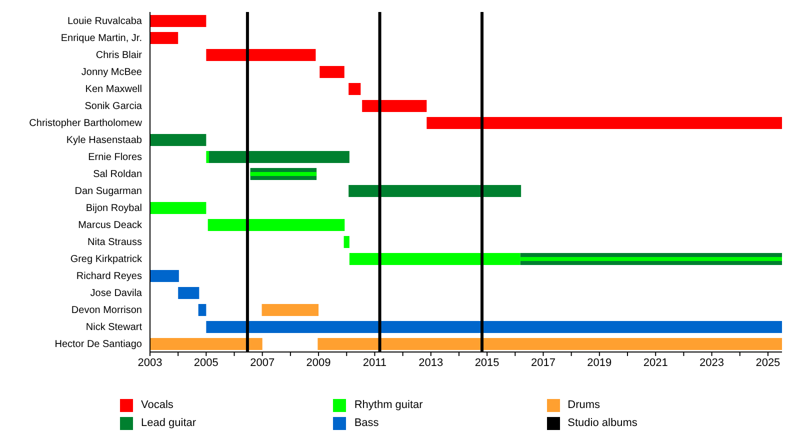 This screenshot has width=800, height=437. I want to click on x-tick-label: 2019, so click(599, 362).